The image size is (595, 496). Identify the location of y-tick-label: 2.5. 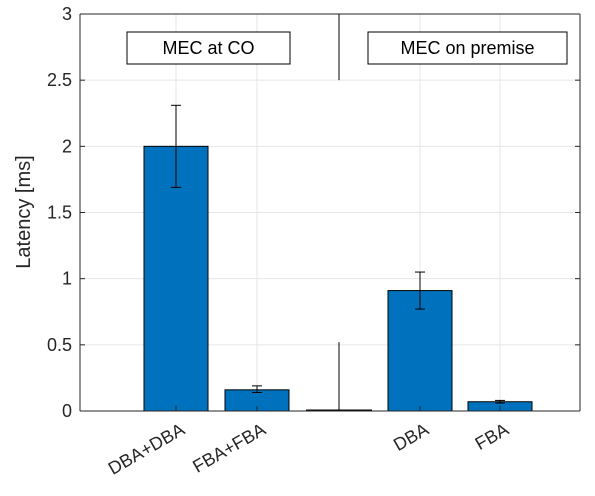
(59, 80).